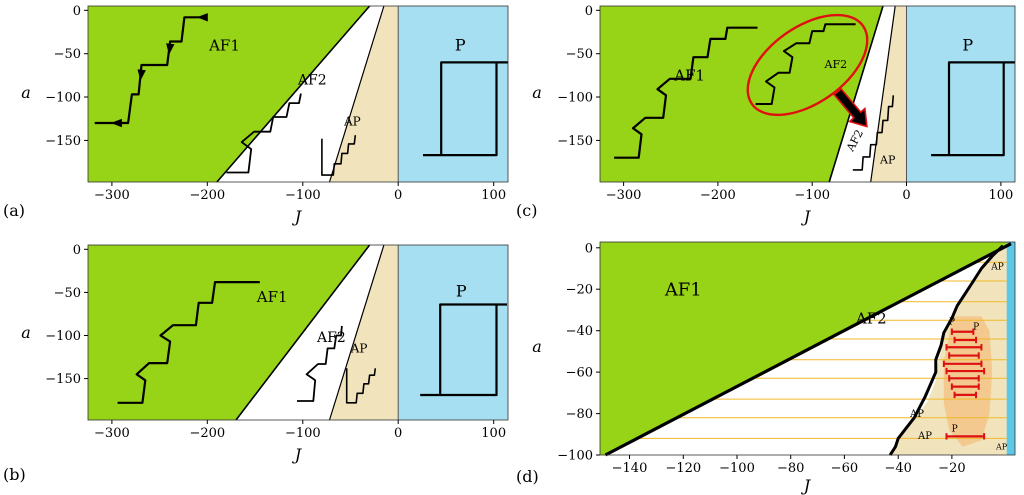  What do you see at coordinates (527, 476) in the screenshot?
I see `panel-d-tag: (d)` at bounding box center [527, 476].